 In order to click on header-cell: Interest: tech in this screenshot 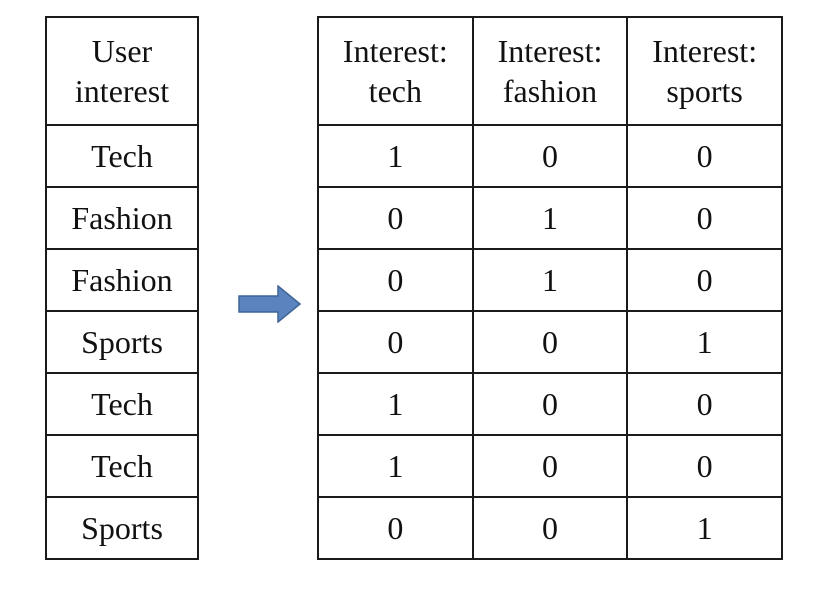, I will do `click(395, 71)`.